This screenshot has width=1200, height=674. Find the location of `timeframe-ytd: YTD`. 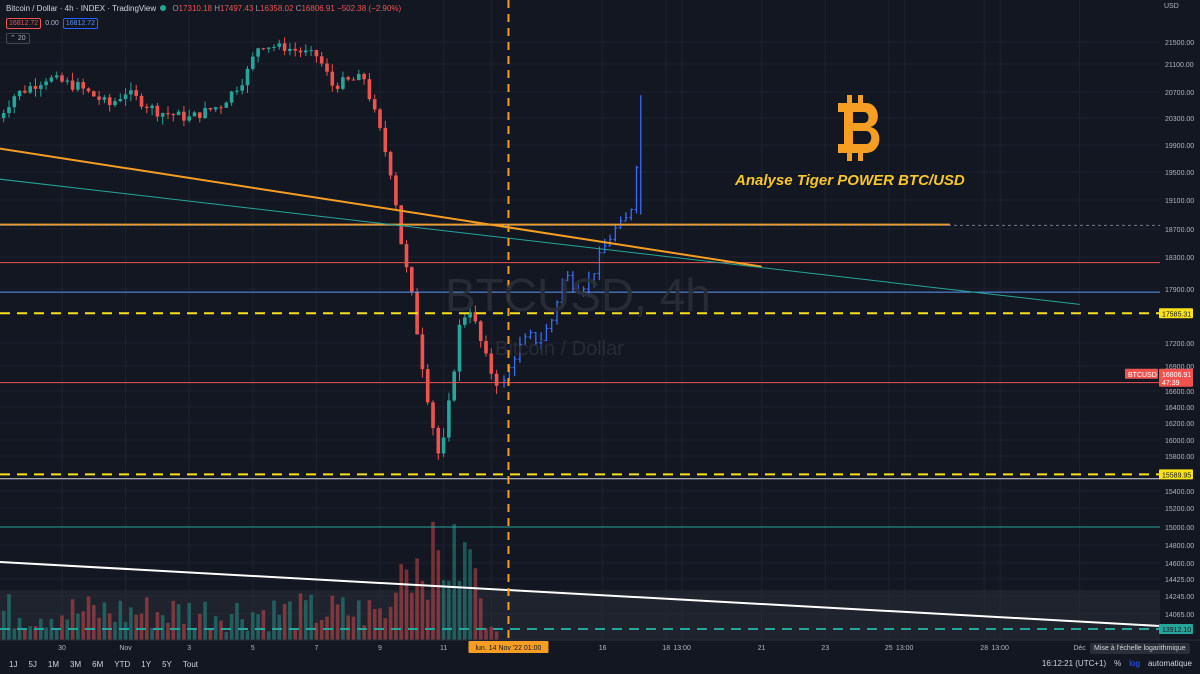

timeframe-ytd: YTD is located at coordinates (122, 664).